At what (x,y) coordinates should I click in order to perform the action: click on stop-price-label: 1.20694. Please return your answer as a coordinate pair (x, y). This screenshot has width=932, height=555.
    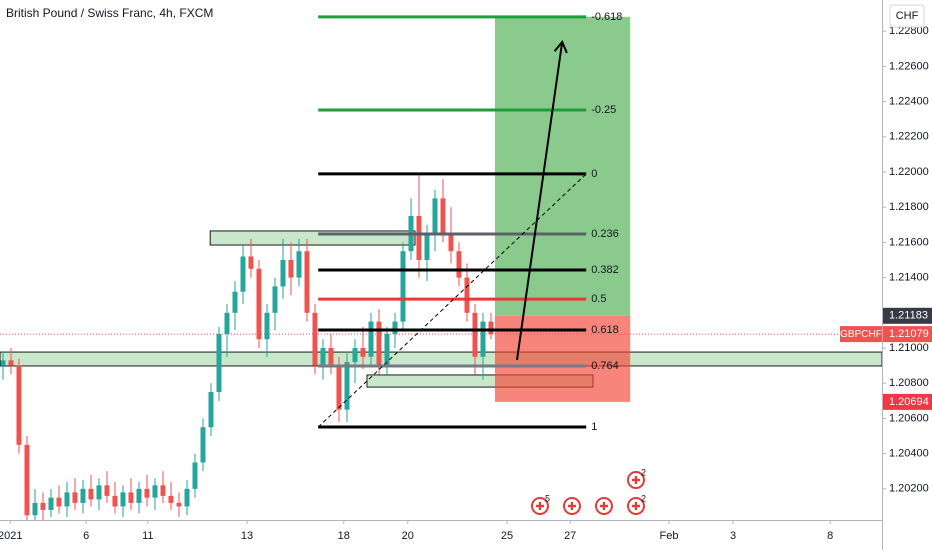
    Looking at the image, I should click on (909, 402).